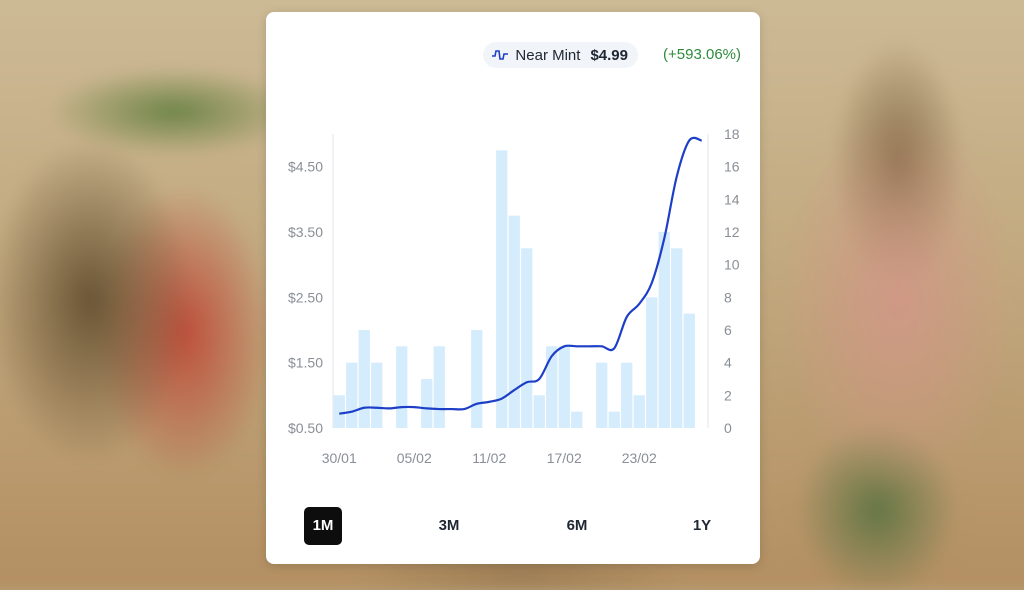  What do you see at coordinates (489, 458) in the screenshot?
I see `x-axis-tick-label: 11/02` at bounding box center [489, 458].